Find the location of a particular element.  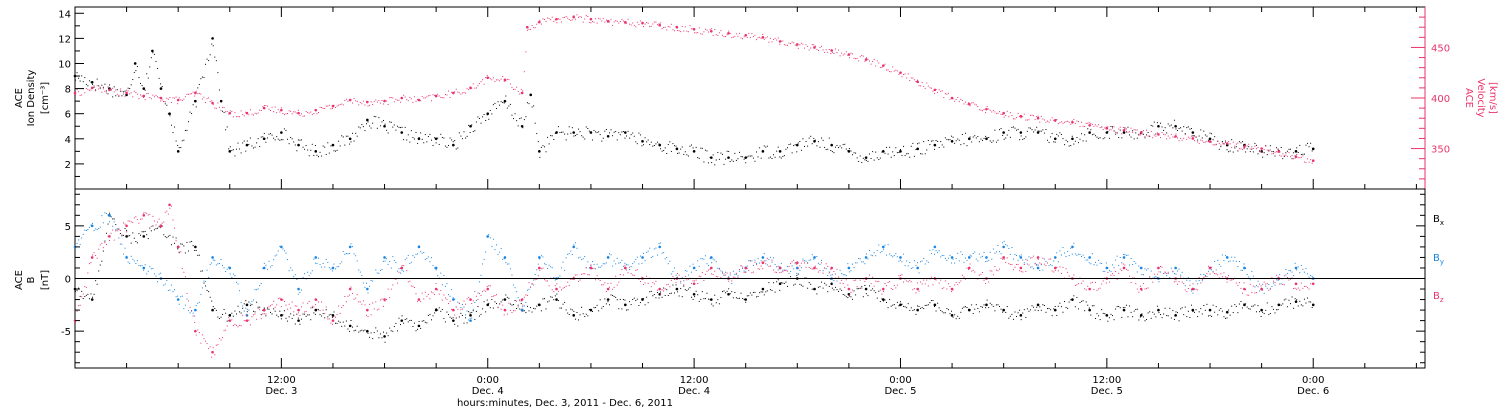

bottom-By-point is located at coordinates (350, 247).